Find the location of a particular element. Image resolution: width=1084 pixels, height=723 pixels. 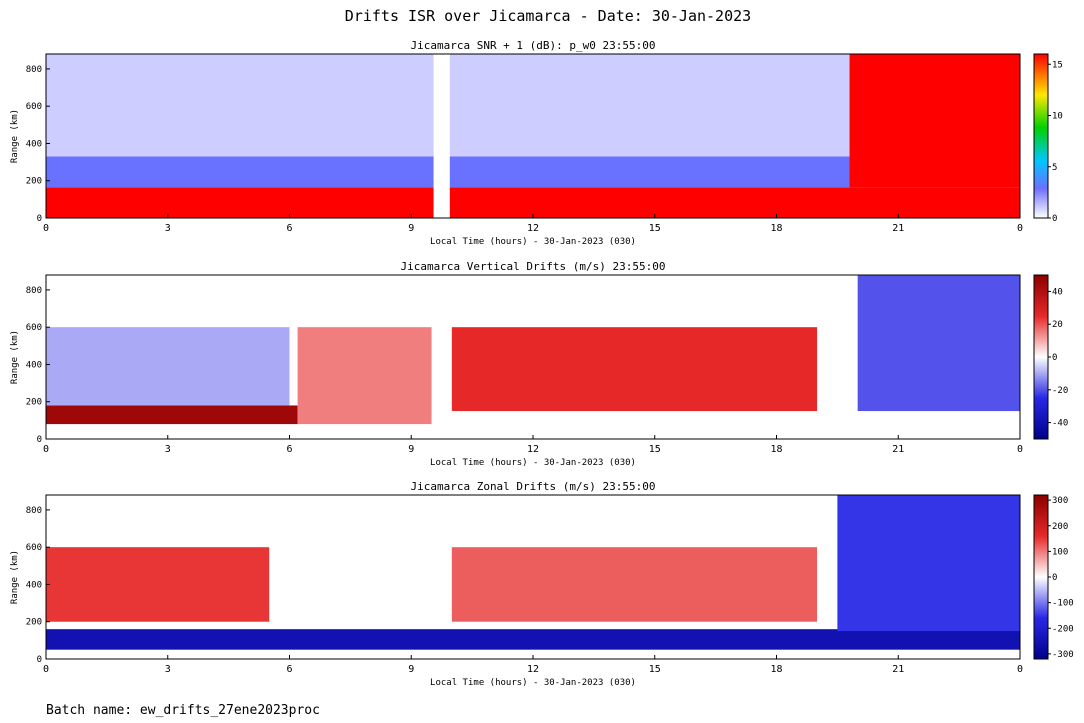

colorbar-tick-label: 5 is located at coordinates (1054, 168).